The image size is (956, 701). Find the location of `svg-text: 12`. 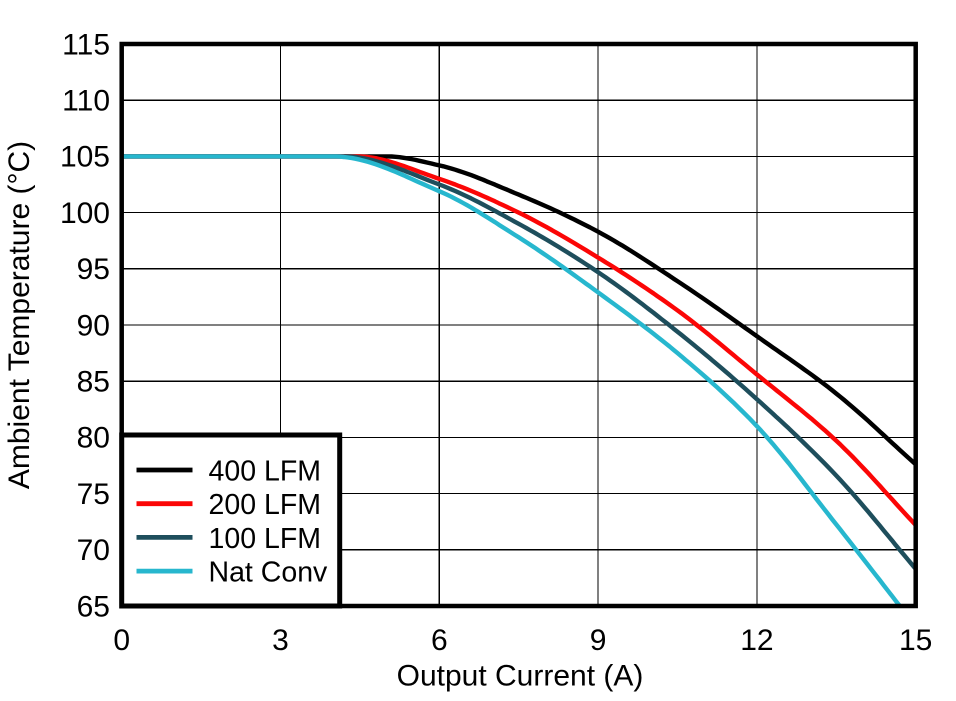

svg-text: 12 is located at coordinates (756, 640).